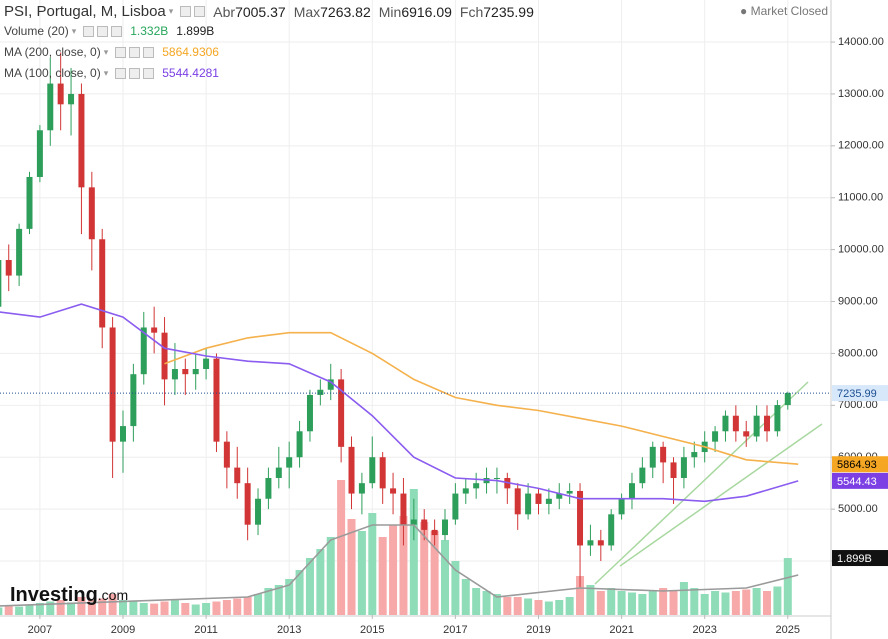 This screenshot has width=888, height=639. What do you see at coordinates (704, 630) in the screenshot?
I see `x-tick-label: 2023` at bounding box center [704, 630].